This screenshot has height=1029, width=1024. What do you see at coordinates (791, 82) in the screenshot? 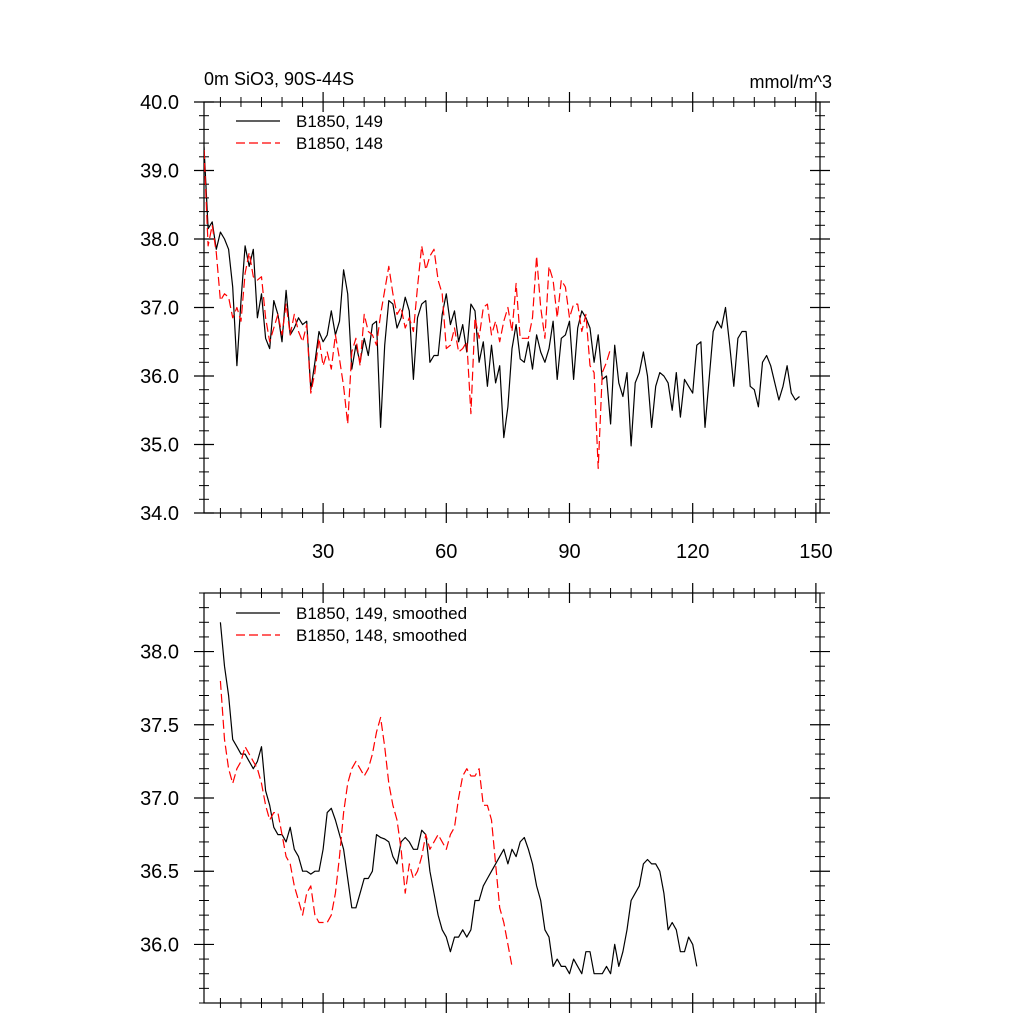
I see `chart-units: mmol/m^3` at bounding box center [791, 82].